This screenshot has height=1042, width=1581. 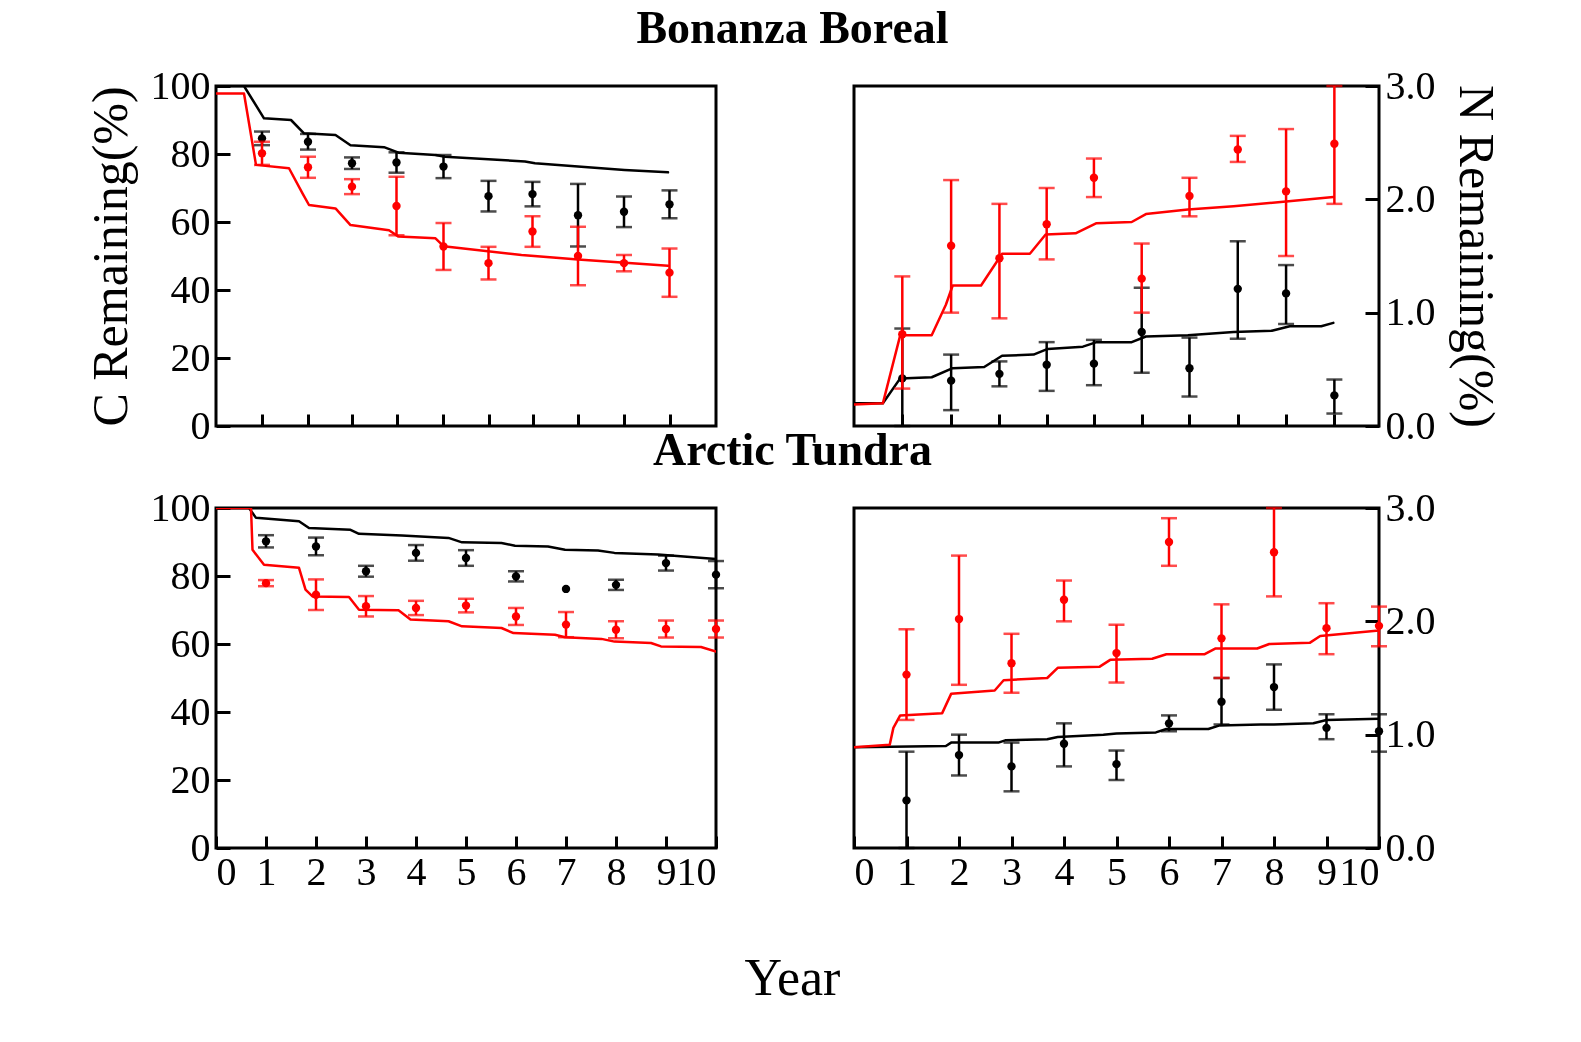 What do you see at coordinates (200, 425) in the screenshot?
I see `y-tick-label: 0` at bounding box center [200, 425].